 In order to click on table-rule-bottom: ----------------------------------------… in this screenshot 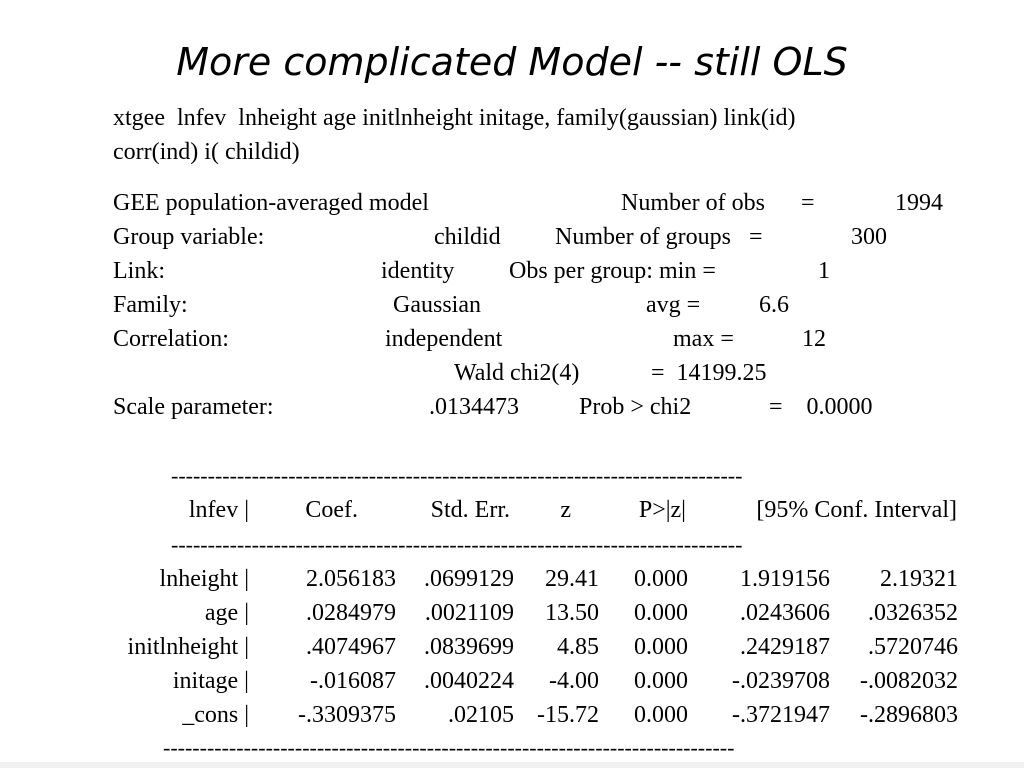, I will do `click(449, 747)`.